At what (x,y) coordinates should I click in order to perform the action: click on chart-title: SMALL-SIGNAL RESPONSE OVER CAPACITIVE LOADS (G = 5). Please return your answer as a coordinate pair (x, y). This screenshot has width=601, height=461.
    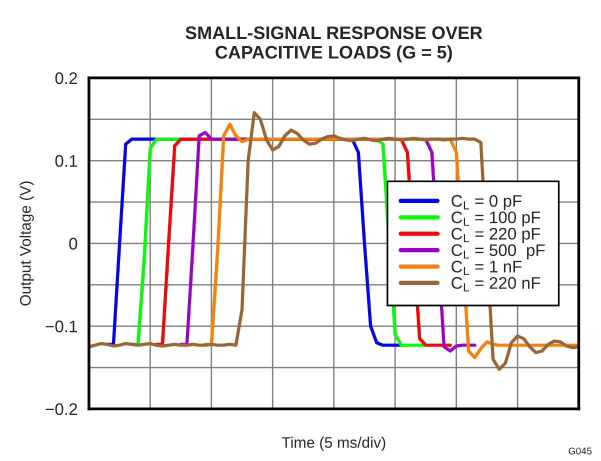
    Looking at the image, I should click on (334, 44).